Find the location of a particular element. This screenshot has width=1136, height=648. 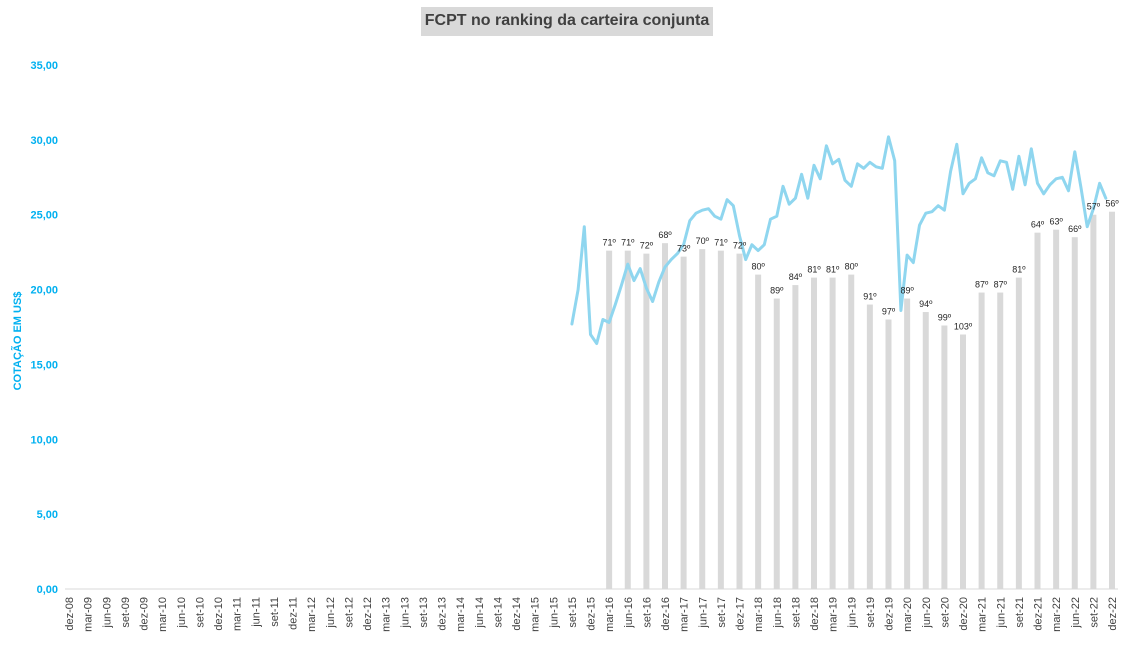

x-tick-label: set-09 is located at coordinates (126, 612).